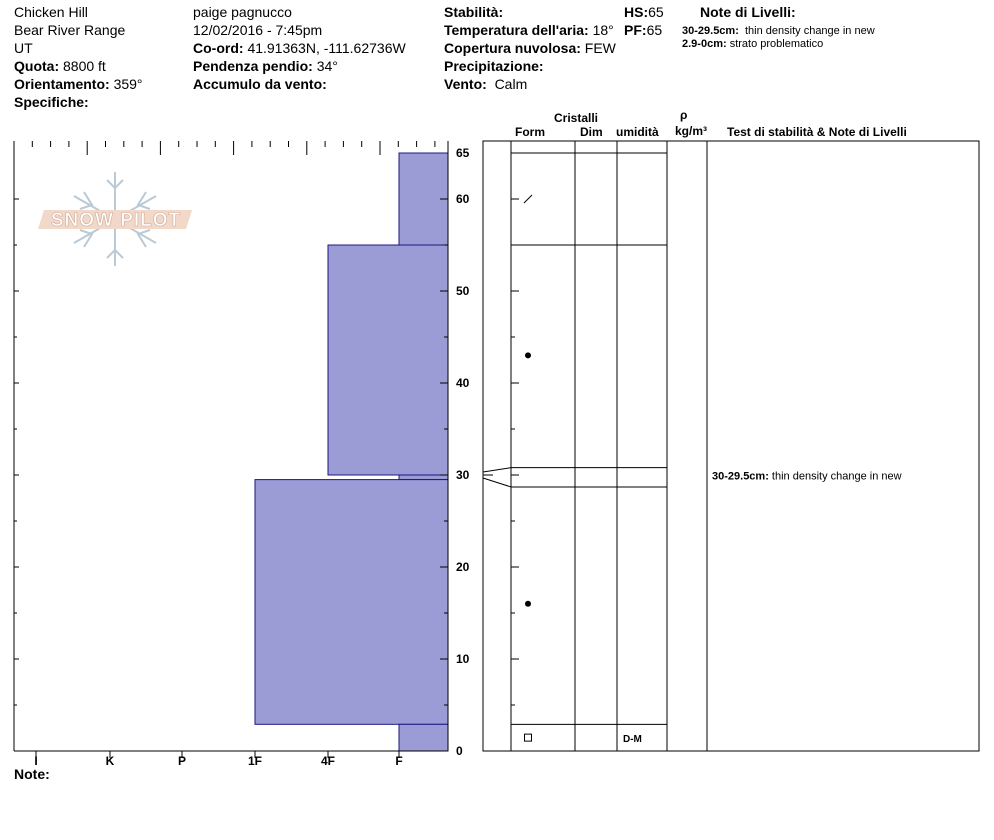  I want to click on slope: Pendenza pendio: 34°, so click(265, 66).